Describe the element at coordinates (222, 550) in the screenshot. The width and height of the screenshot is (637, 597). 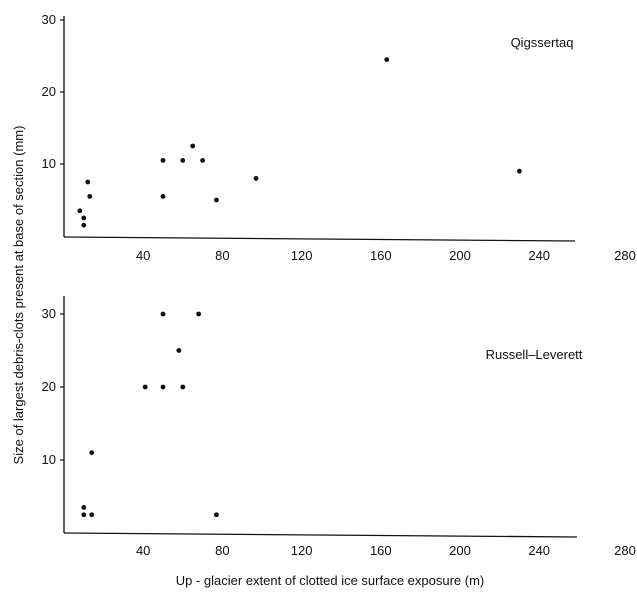
I see `russell-leverett-x-tick-label: 80` at that location.